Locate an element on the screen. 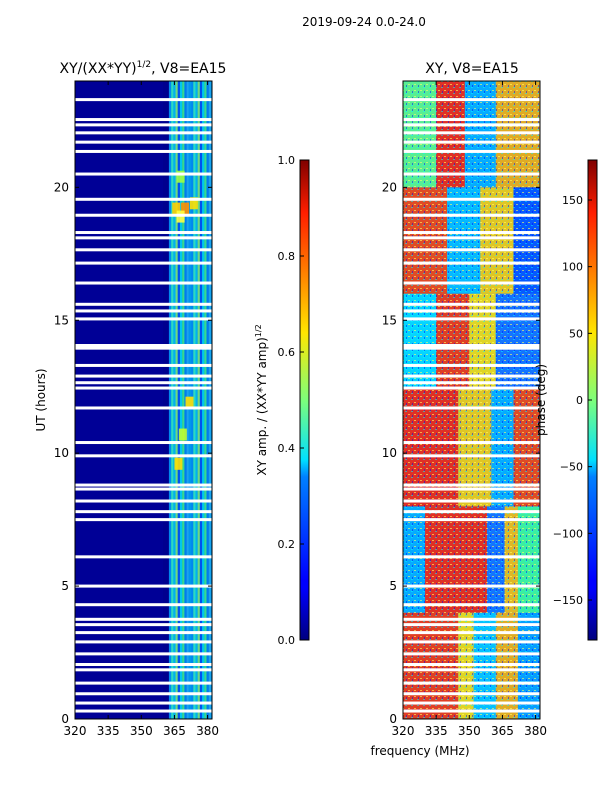 The height and width of the screenshot is (800, 600). left-x-tick-label: 320 is located at coordinates (75, 731).